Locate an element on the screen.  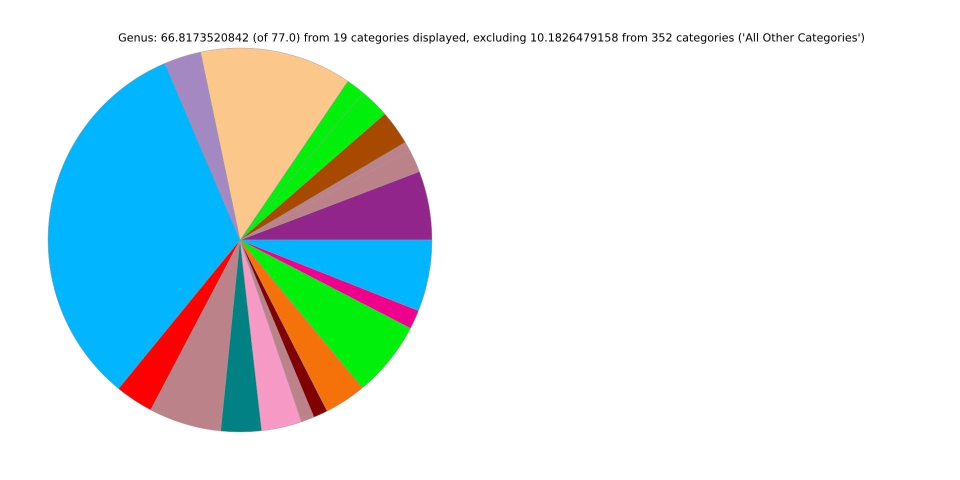
text: Genus: 66.8173520842 (of 77.0) from 19 categories displayed, excluding 10.1826479158 from 352 categories ('All Other Categories') is located at coordinates (491, 38).